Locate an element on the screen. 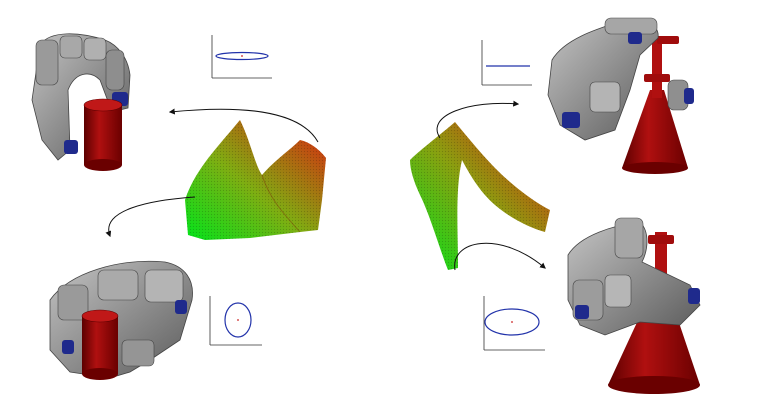 This screenshot has height=407, width=764. grasp-manifold-surface-right is located at coordinates (480, 196).